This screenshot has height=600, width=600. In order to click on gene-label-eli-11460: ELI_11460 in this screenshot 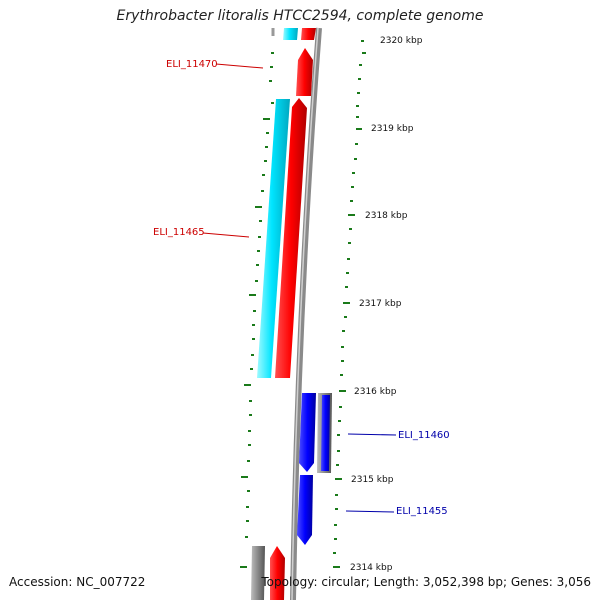, I will do `click(424, 435)`.